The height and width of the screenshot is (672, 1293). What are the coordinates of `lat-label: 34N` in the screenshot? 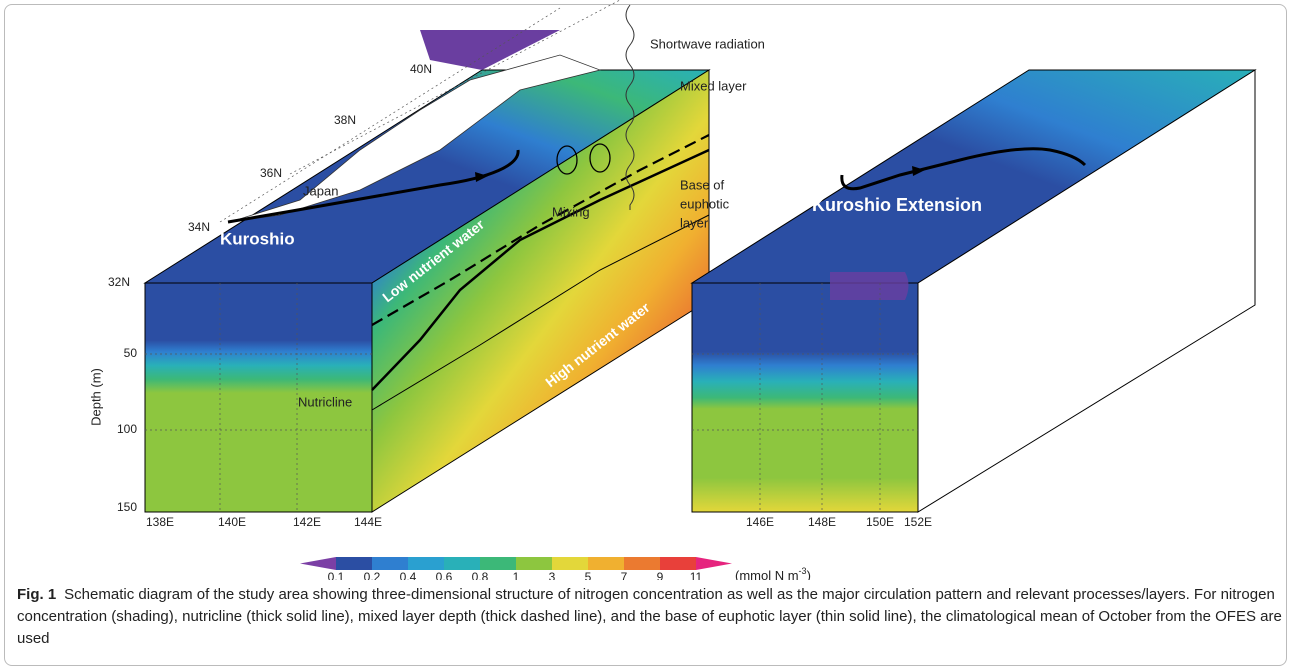 It's located at (199, 227).